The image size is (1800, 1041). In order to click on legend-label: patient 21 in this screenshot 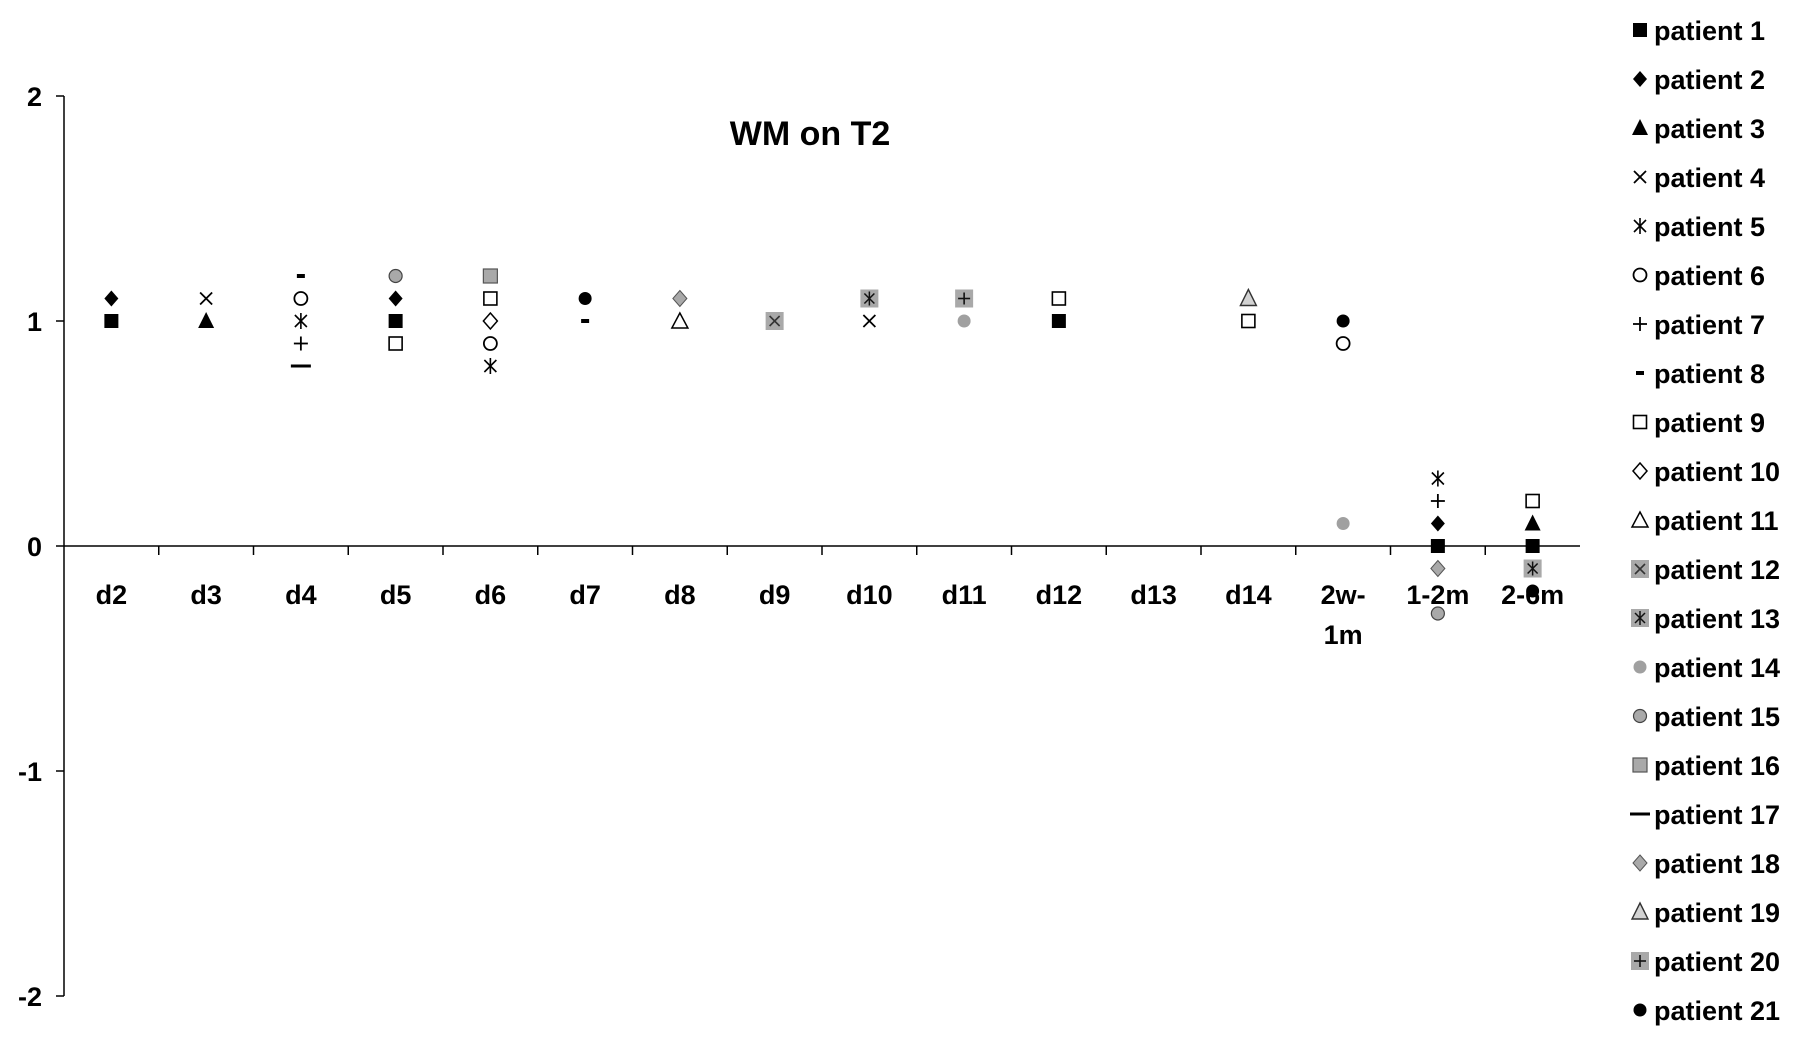, I will do `click(1717, 1011)`.